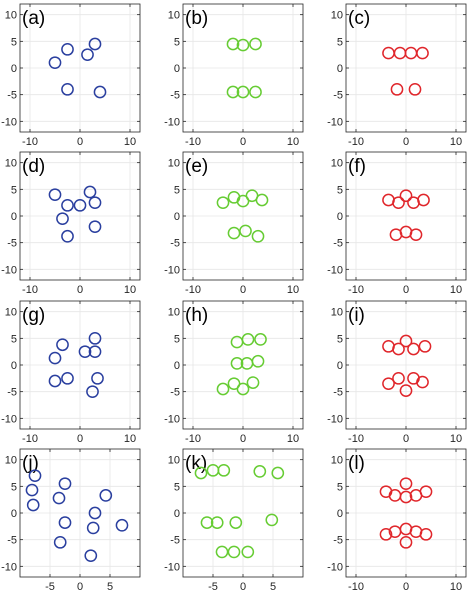 Image resolution: width=474 pixels, height=611 pixels. What do you see at coordinates (33, 315) in the screenshot?
I see `panel-label: (g)` at bounding box center [33, 315].